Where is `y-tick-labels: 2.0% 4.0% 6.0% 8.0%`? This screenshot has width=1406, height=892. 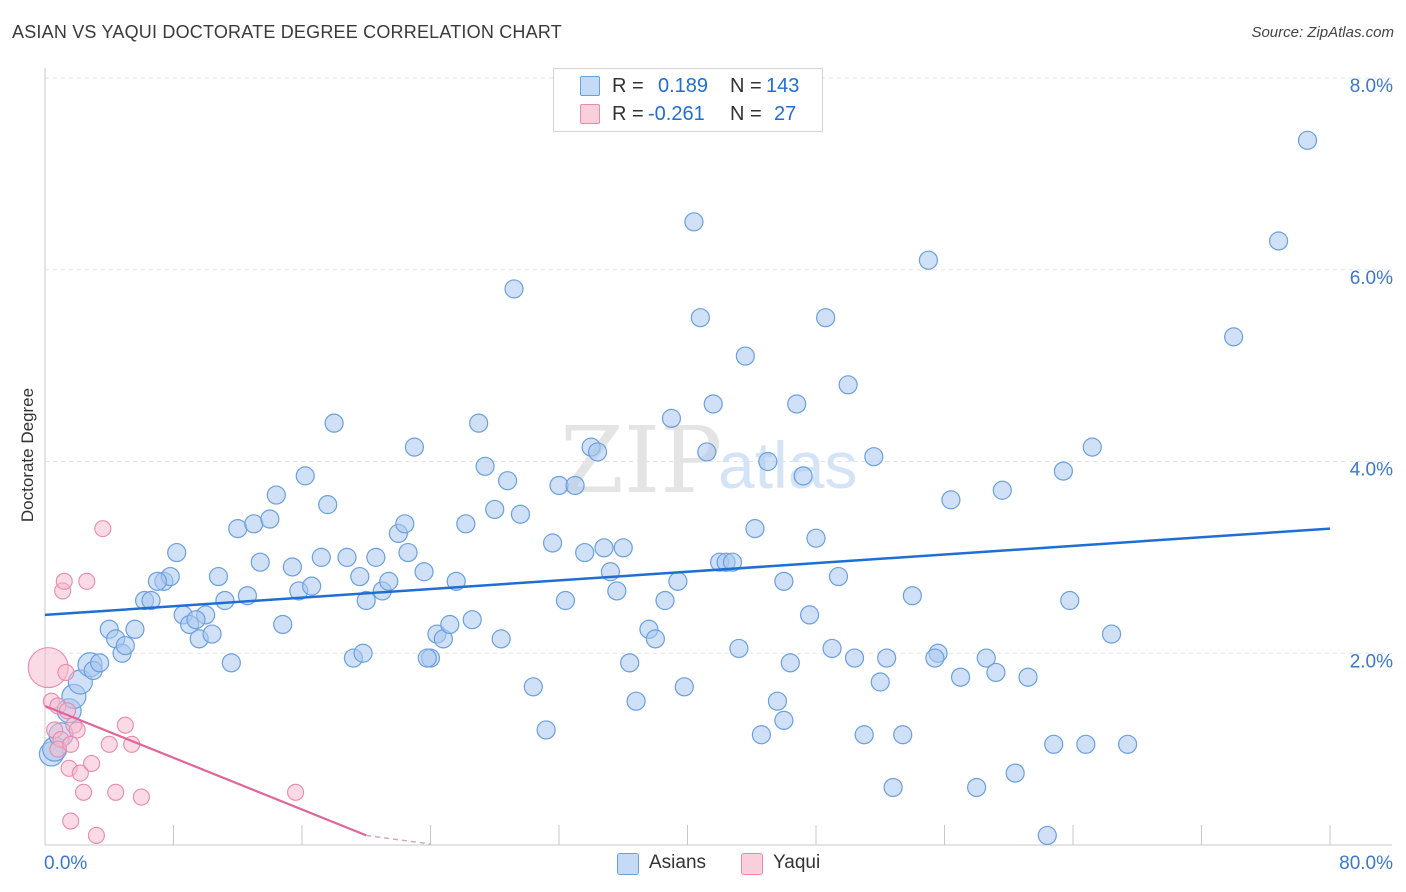 y-tick-labels: 2.0% 4.0% 6.0% 8.0% is located at coordinates (1371, 374).